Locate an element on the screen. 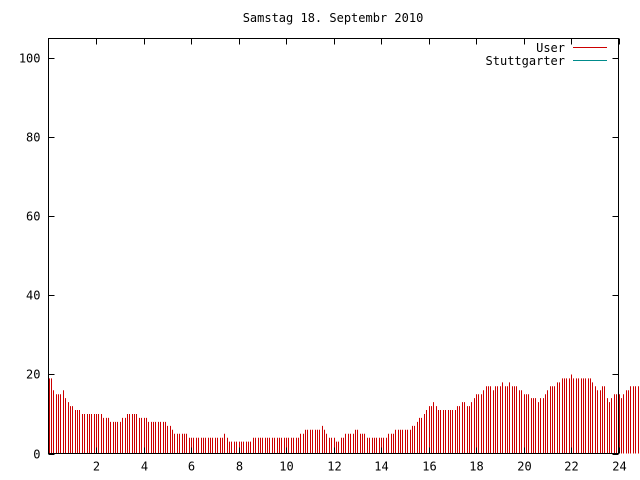 This screenshot has width=640, height=480. x-tick-label: 18 is located at coordinates (476, 467).